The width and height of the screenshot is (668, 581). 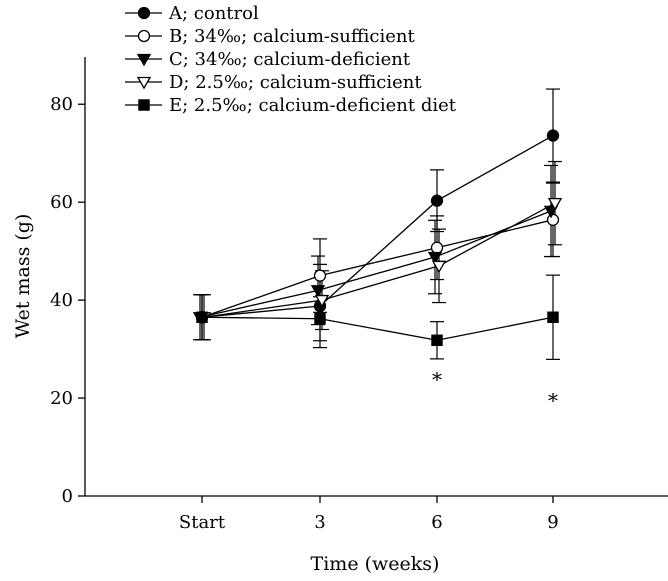 I want to click on legend-item-b: B; 34‰; calcium-sufficient, so click(x=270, y=36).